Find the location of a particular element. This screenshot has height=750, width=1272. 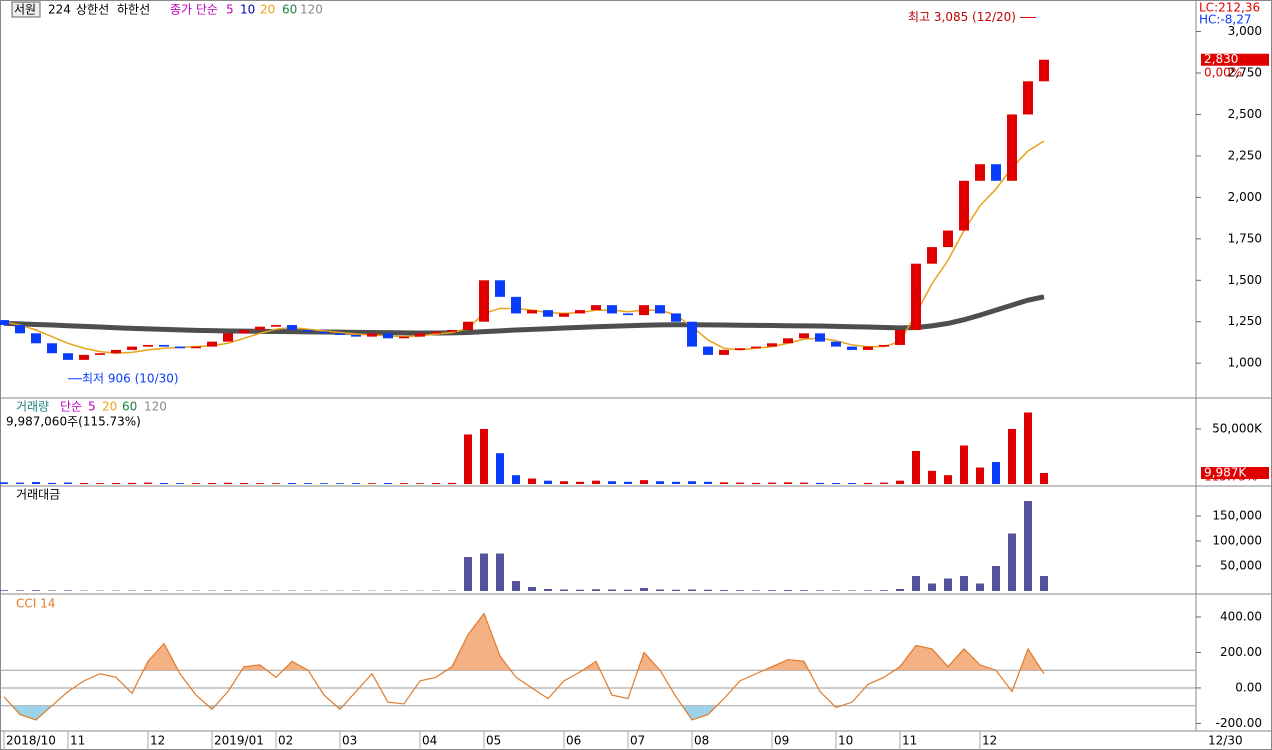

cci-line is located at coordinates (524, 666).